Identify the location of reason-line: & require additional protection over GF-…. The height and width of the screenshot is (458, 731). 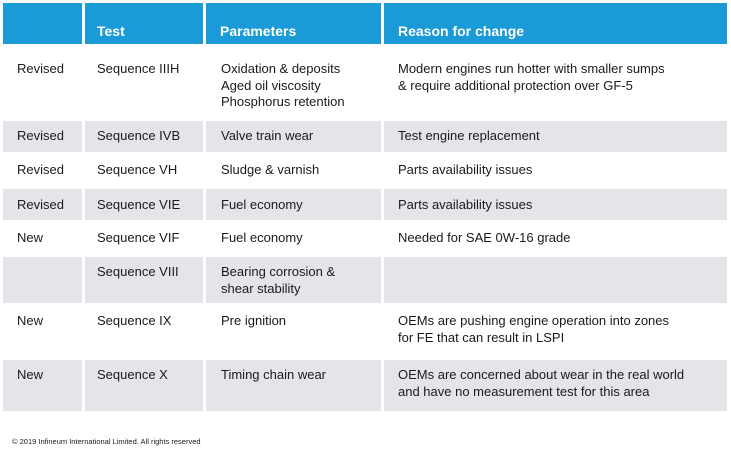
(515, 85).